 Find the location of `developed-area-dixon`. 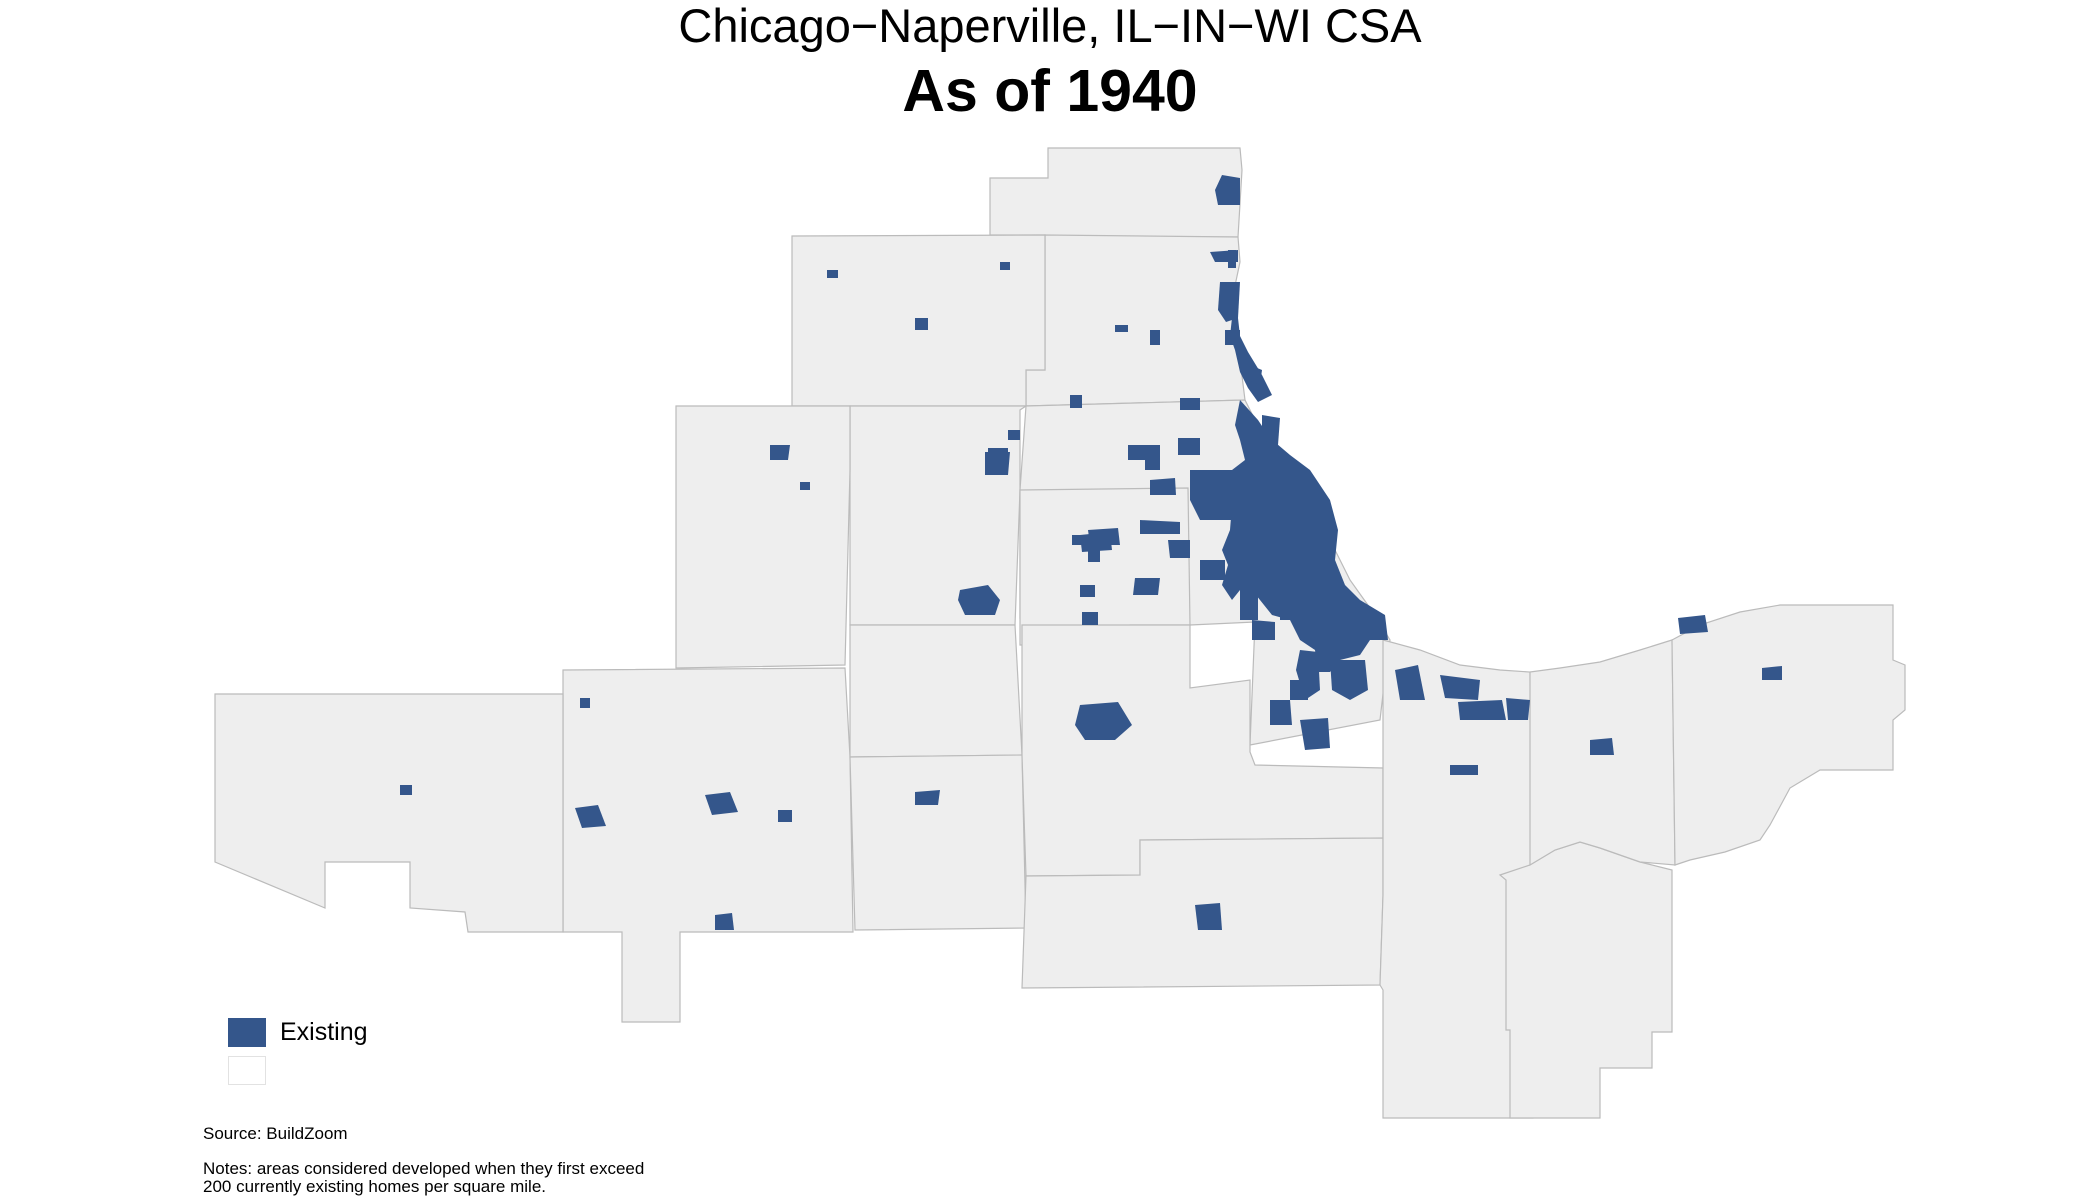

developed-area-dixon is located at coordinates (1014, 435).